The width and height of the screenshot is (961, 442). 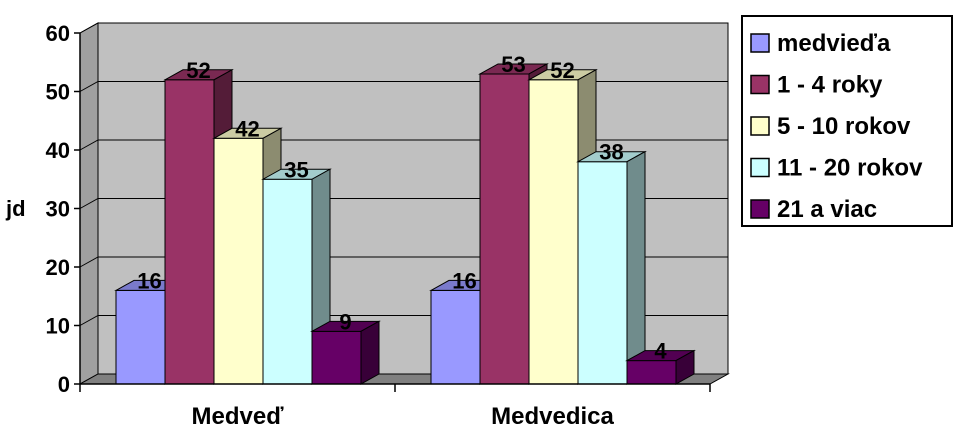 What do you see at coordinates (850, 168) in the screenshot?
I see `legend-label: 11 - 20 rokov` at bounding box center [850, 168].